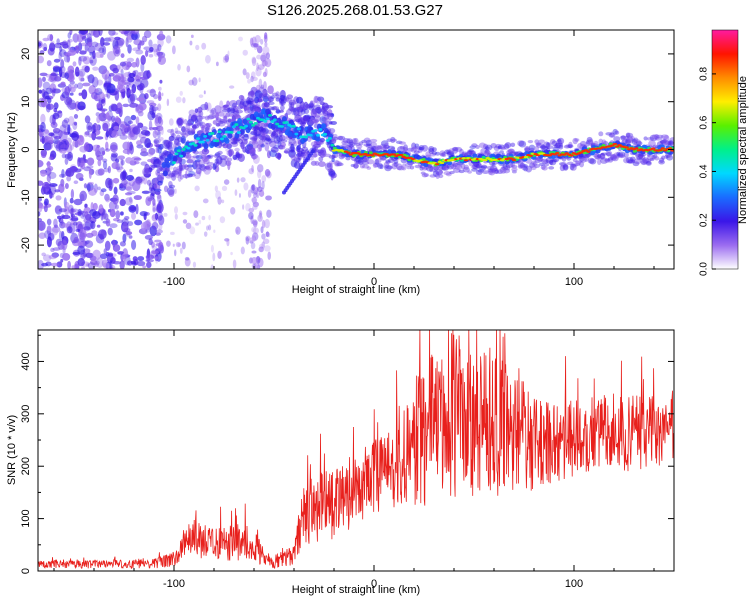 The height and width of the screenshot is (600, 750). Describe the element at coordinates (26, 518) in the screenshot. I see `snr-y-tick-label: 100` at that location.